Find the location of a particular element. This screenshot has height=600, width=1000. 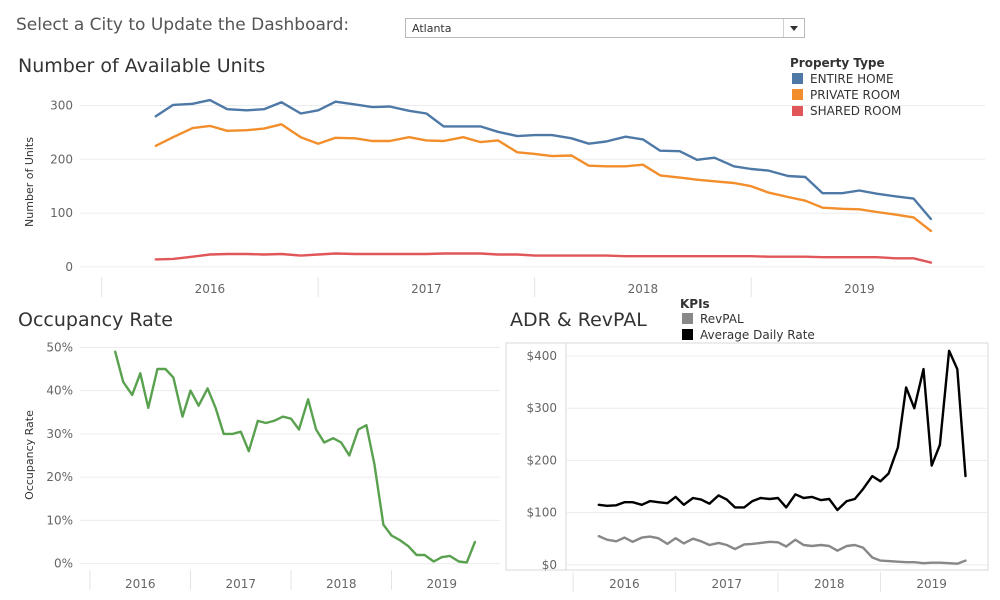

legend-label: Average Daily Rate is located at coordinates (757, 335).